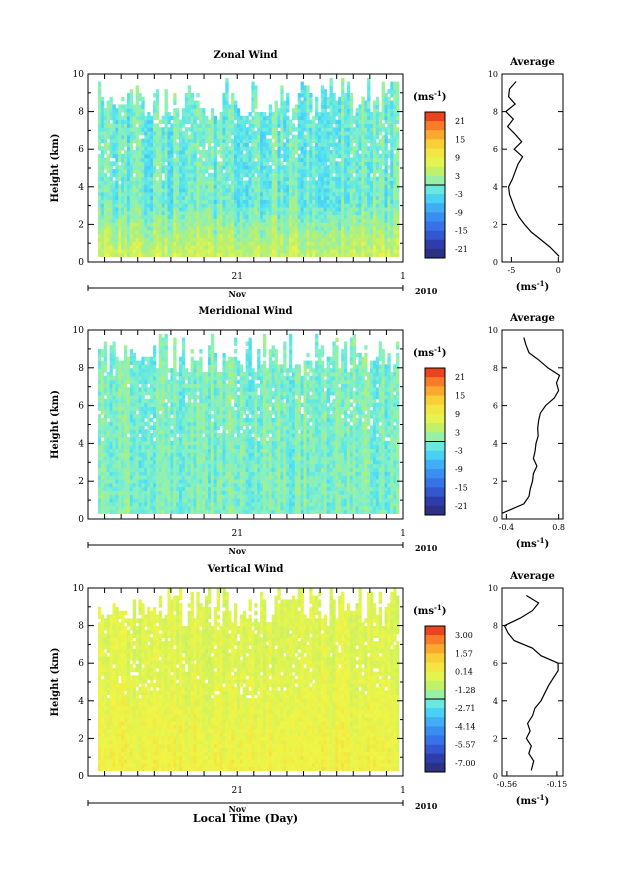 The image size is (627, 880). What do you see at coordinates (245, 55) in the screenshot?
I see `panel-title: Zonal Wind` at bounding box center [245, 55].